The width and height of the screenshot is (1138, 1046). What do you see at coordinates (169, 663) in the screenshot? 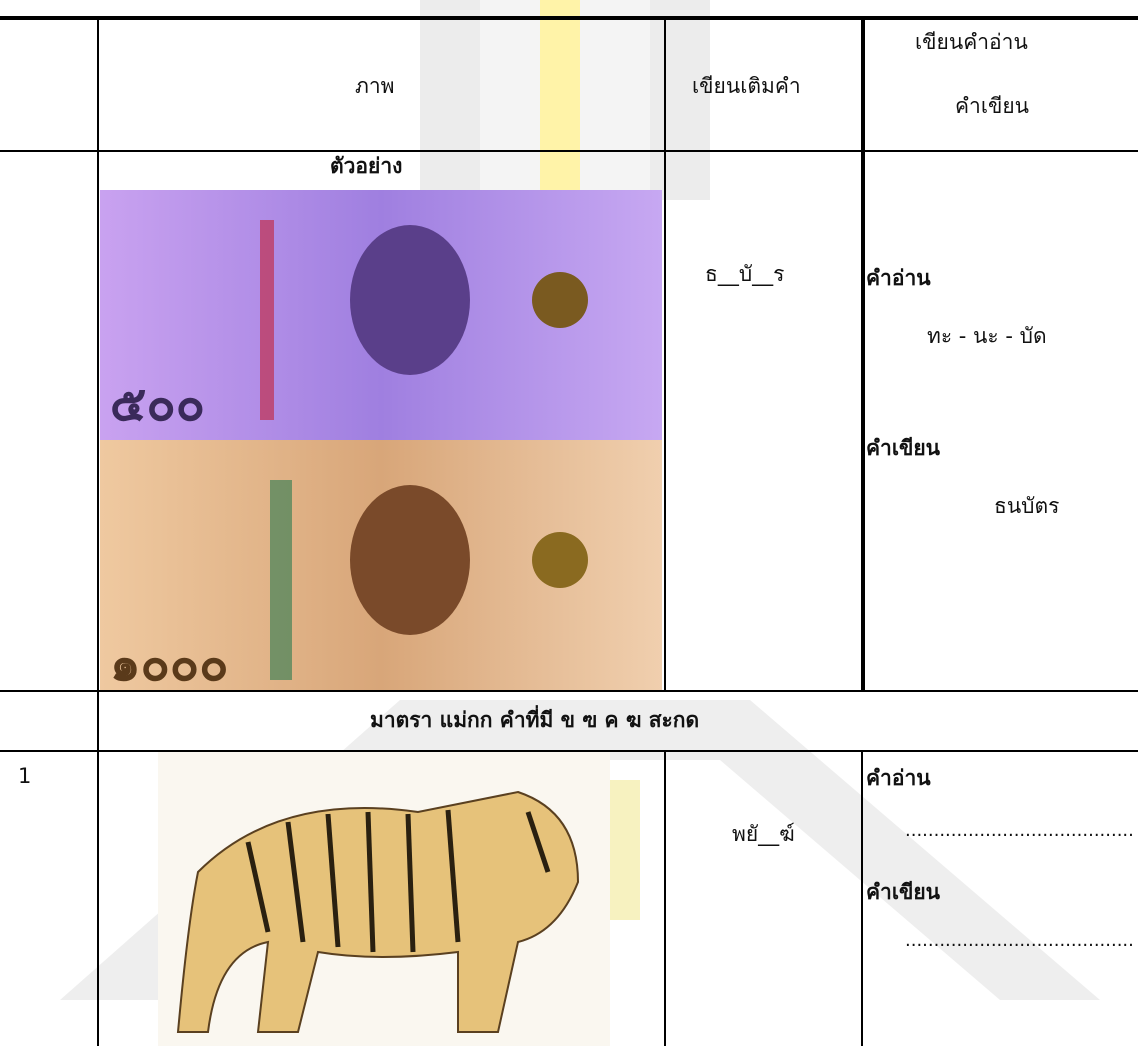
I see `svg-text: ๑๐๐๐` at bounding box center [169, 663].